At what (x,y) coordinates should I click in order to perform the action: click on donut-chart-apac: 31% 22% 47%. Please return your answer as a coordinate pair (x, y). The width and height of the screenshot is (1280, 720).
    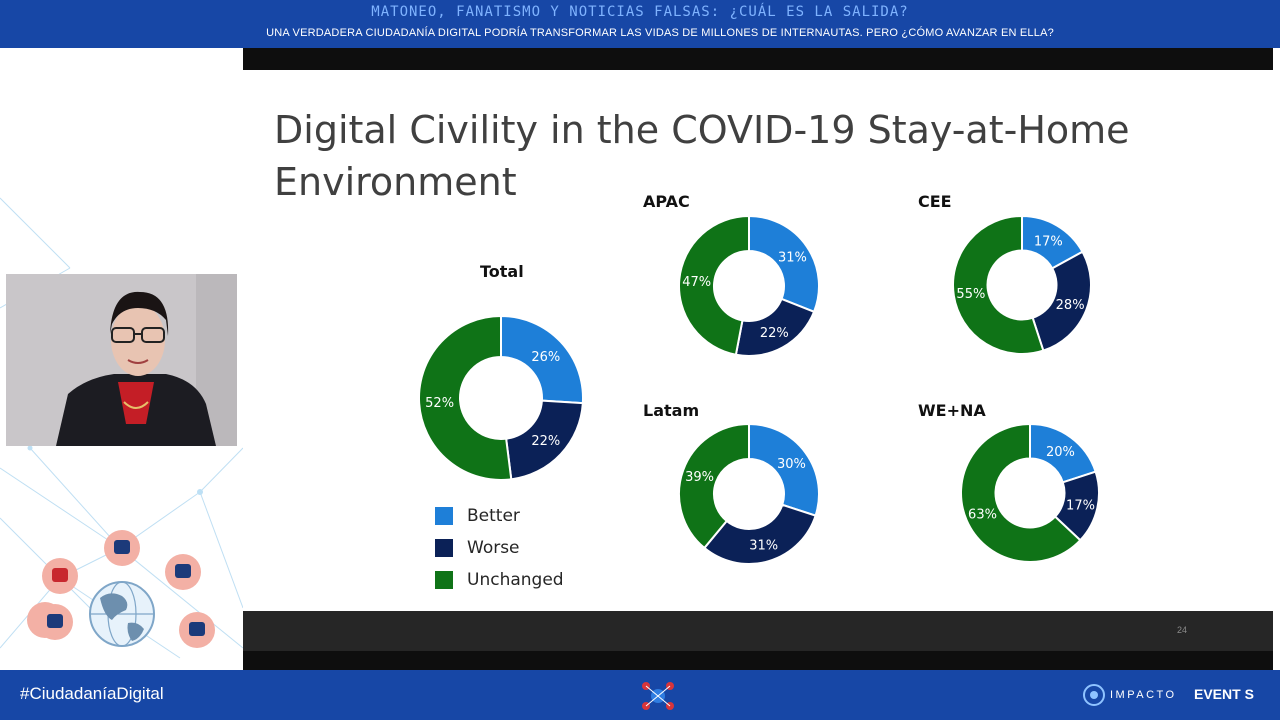
    Looking at the image, I should click on (749, 285).